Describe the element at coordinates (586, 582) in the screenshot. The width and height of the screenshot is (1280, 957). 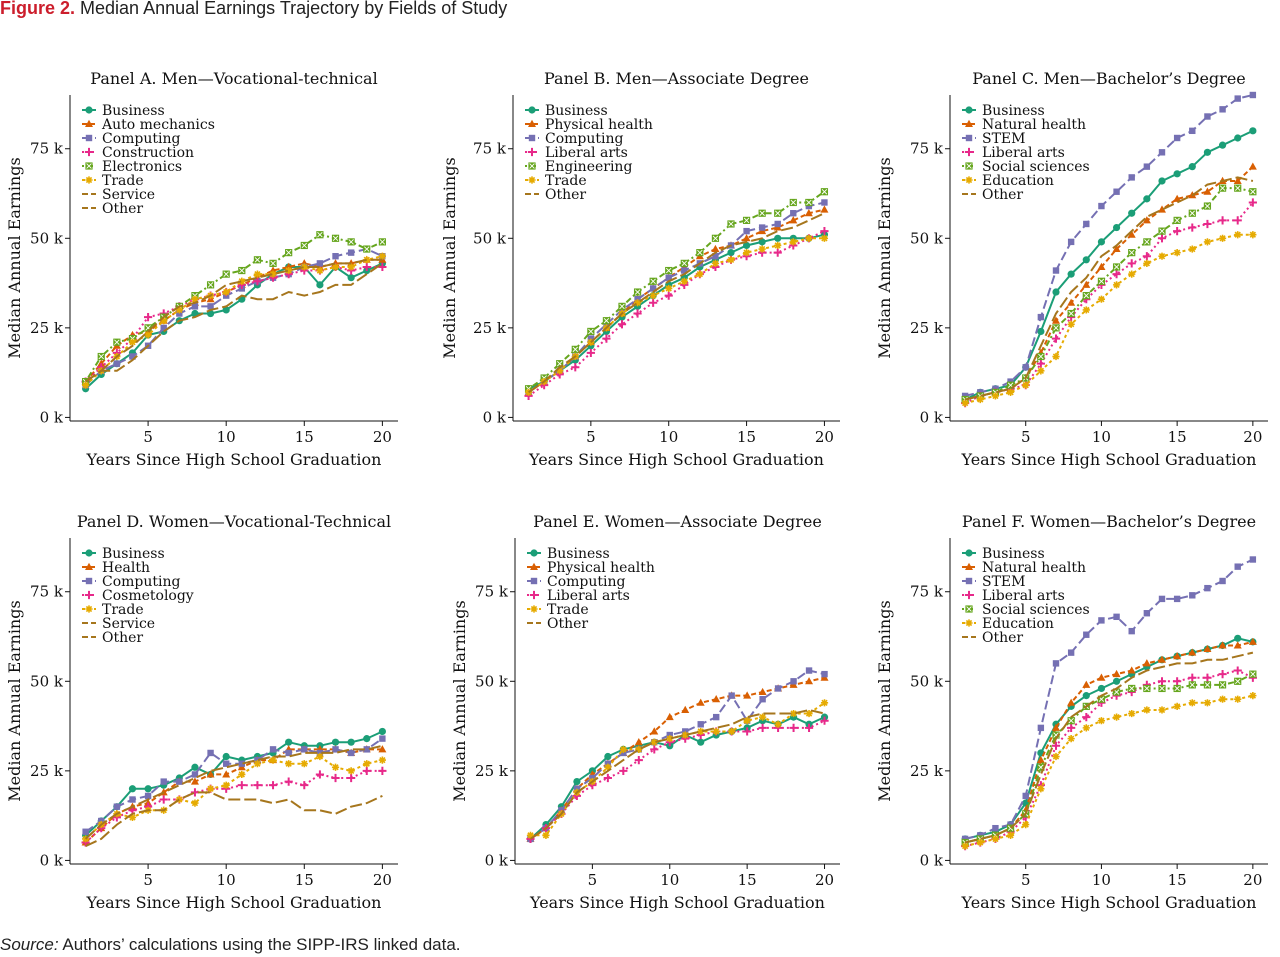
I see `legend-label: Computing` at that location.